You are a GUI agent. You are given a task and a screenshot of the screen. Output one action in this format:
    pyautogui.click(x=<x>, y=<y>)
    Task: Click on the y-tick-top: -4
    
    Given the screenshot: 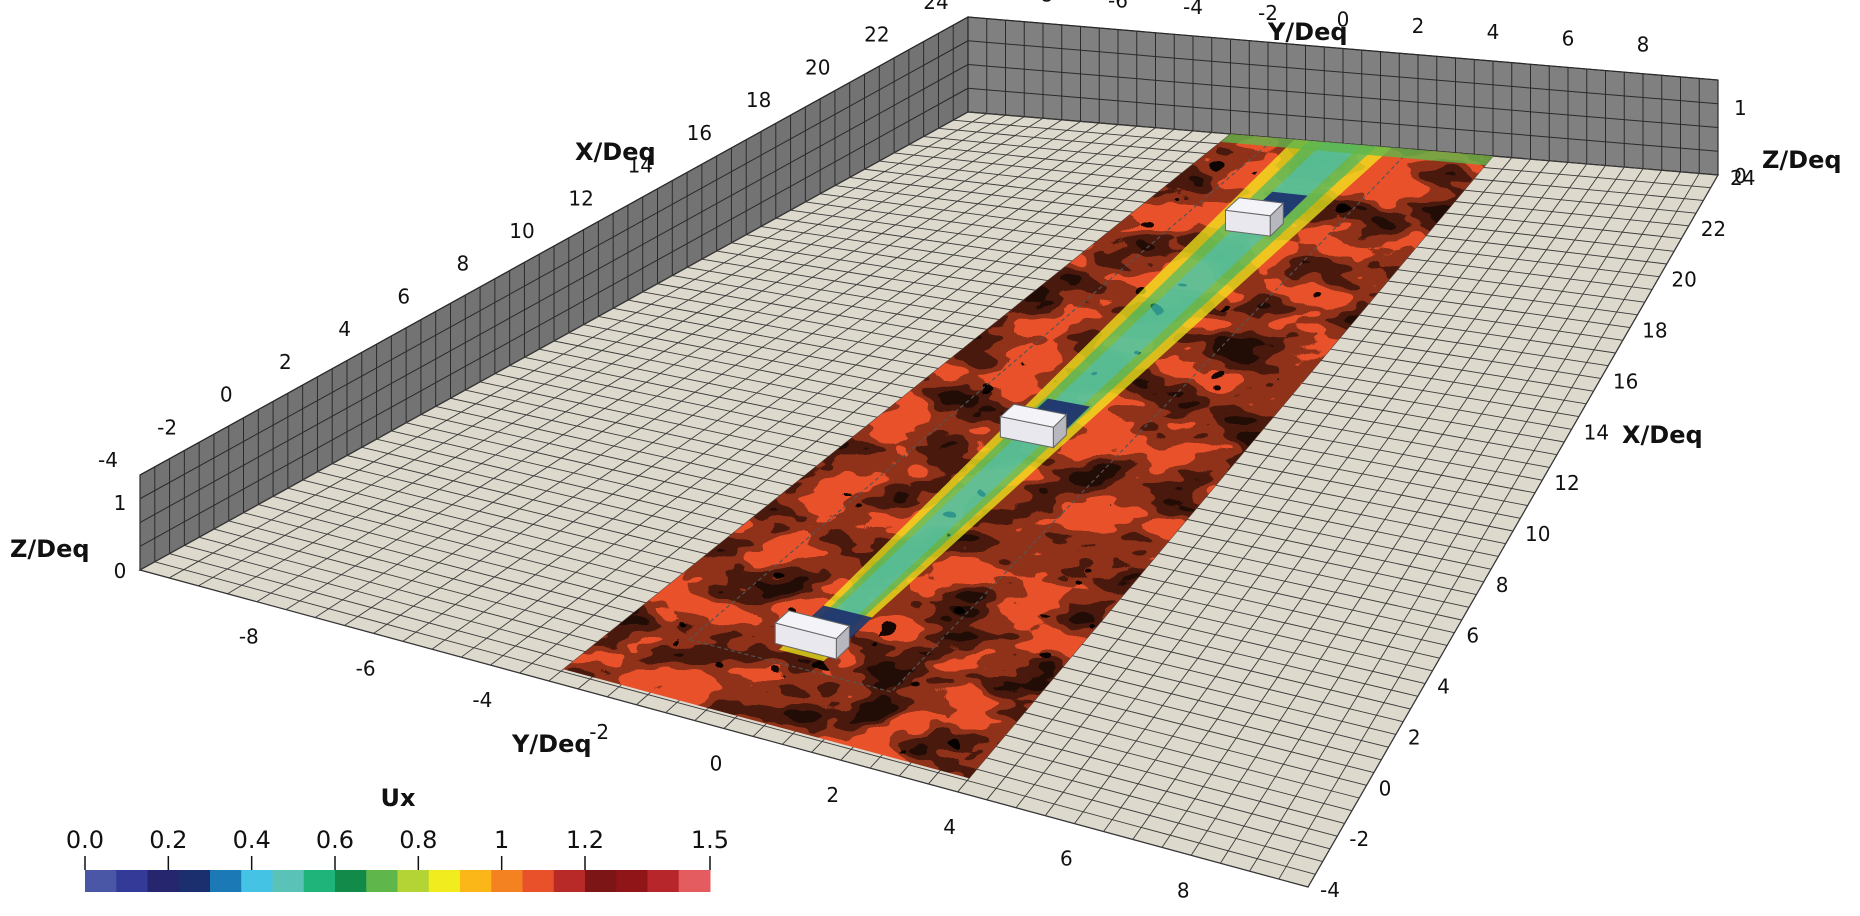 What is the action you would take?
    pyautogui.click(x=1193, y=9)
    